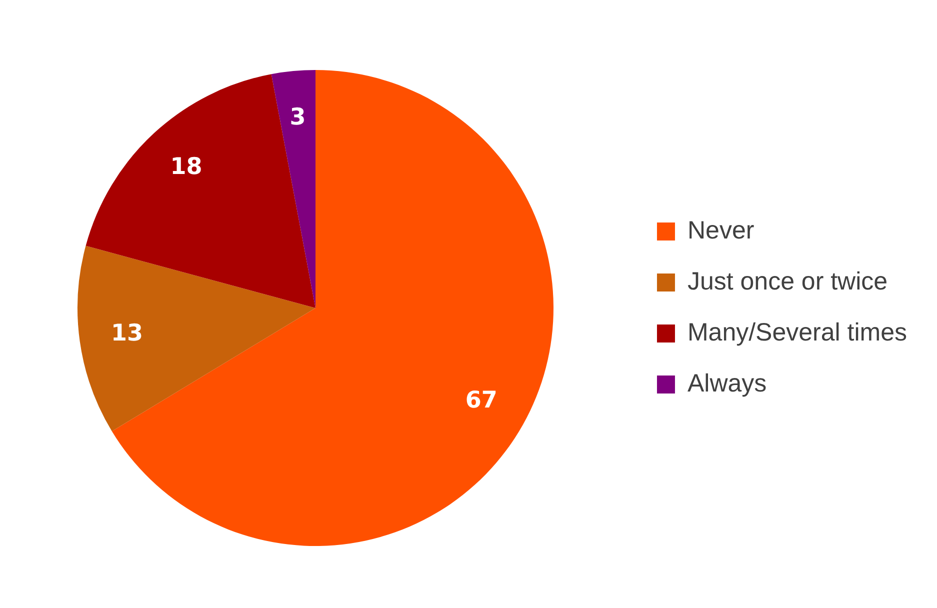  Describe the element at coordinates (727, 383) in the screenshot. I see `legend-label: Always` at that location.